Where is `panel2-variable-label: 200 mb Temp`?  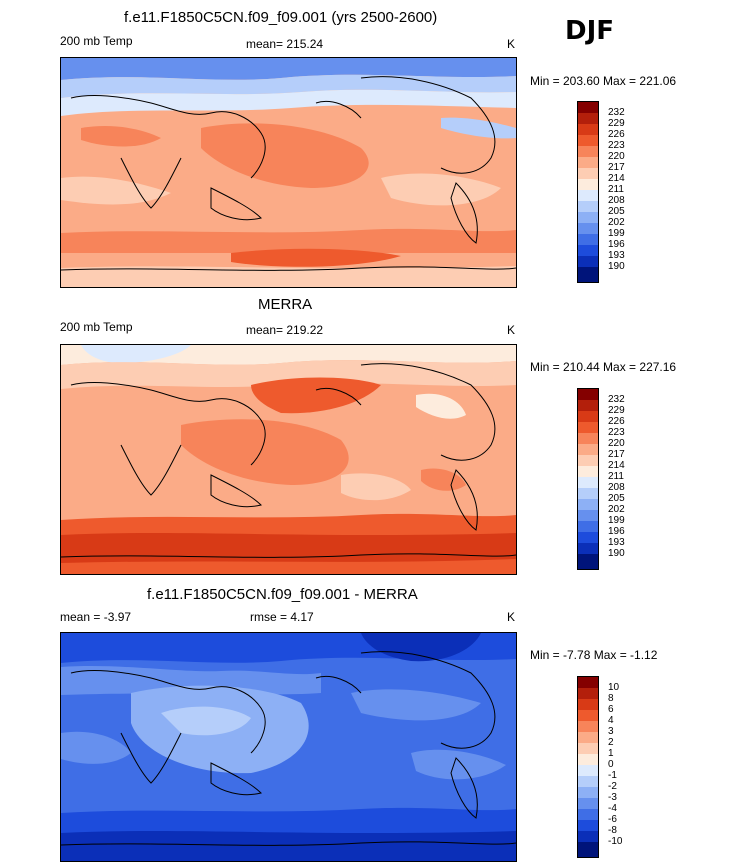
panel2-variable-label: 200 mb Temp is located at coordinates (96, 327).